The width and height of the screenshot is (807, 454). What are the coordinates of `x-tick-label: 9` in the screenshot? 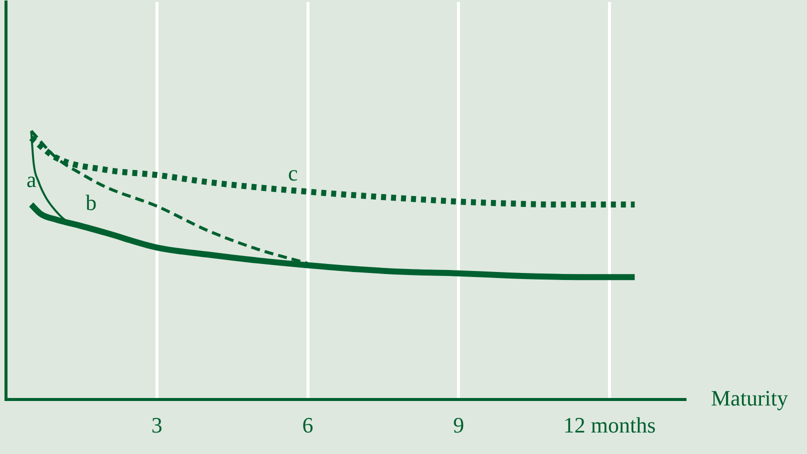 It's located at (458, 425).